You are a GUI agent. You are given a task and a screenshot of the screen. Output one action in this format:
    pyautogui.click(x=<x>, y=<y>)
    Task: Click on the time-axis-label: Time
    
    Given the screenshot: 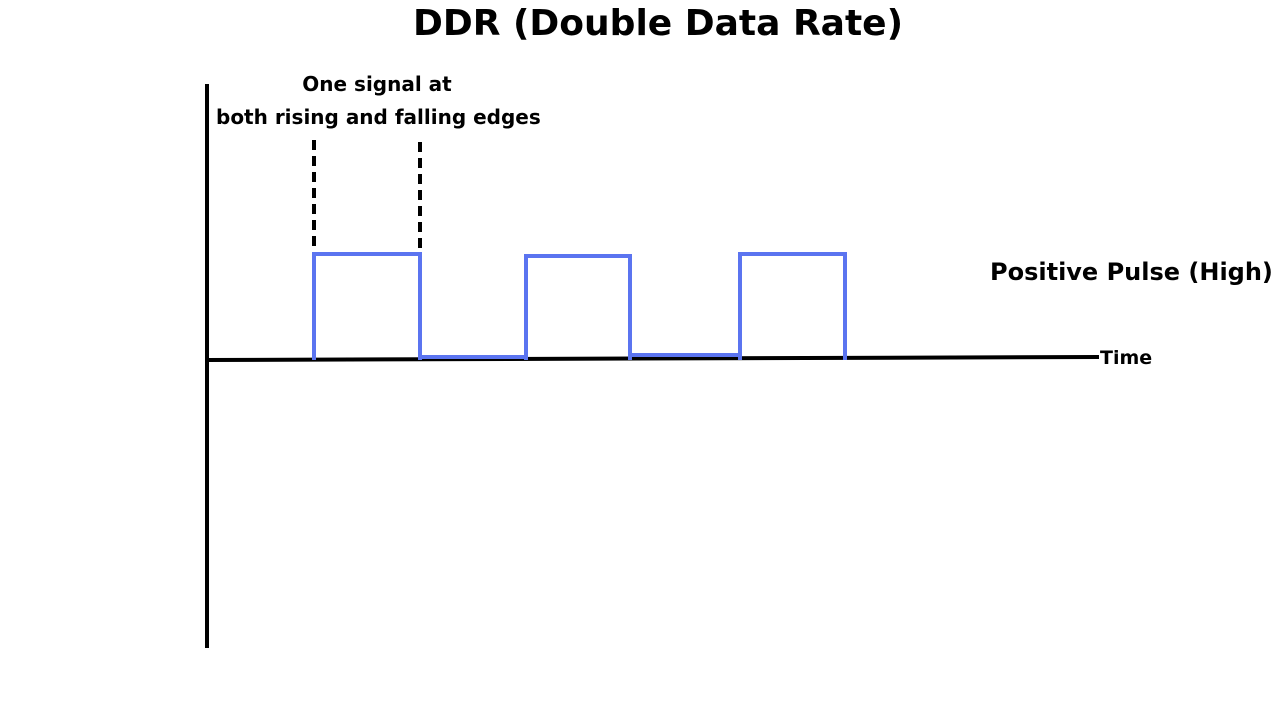 What is the action you would take?
    pyautogui.click(x=1126, y=358)
    